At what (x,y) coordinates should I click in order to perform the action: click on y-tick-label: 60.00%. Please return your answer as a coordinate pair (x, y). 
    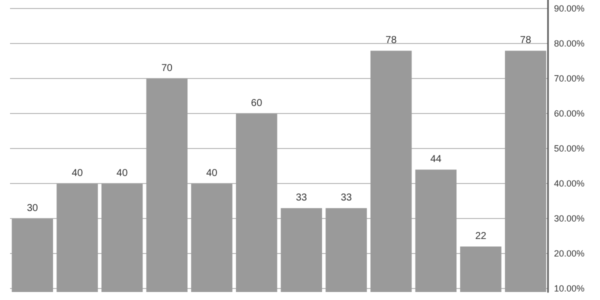
    Looking at the image, I should click on (569, 113).